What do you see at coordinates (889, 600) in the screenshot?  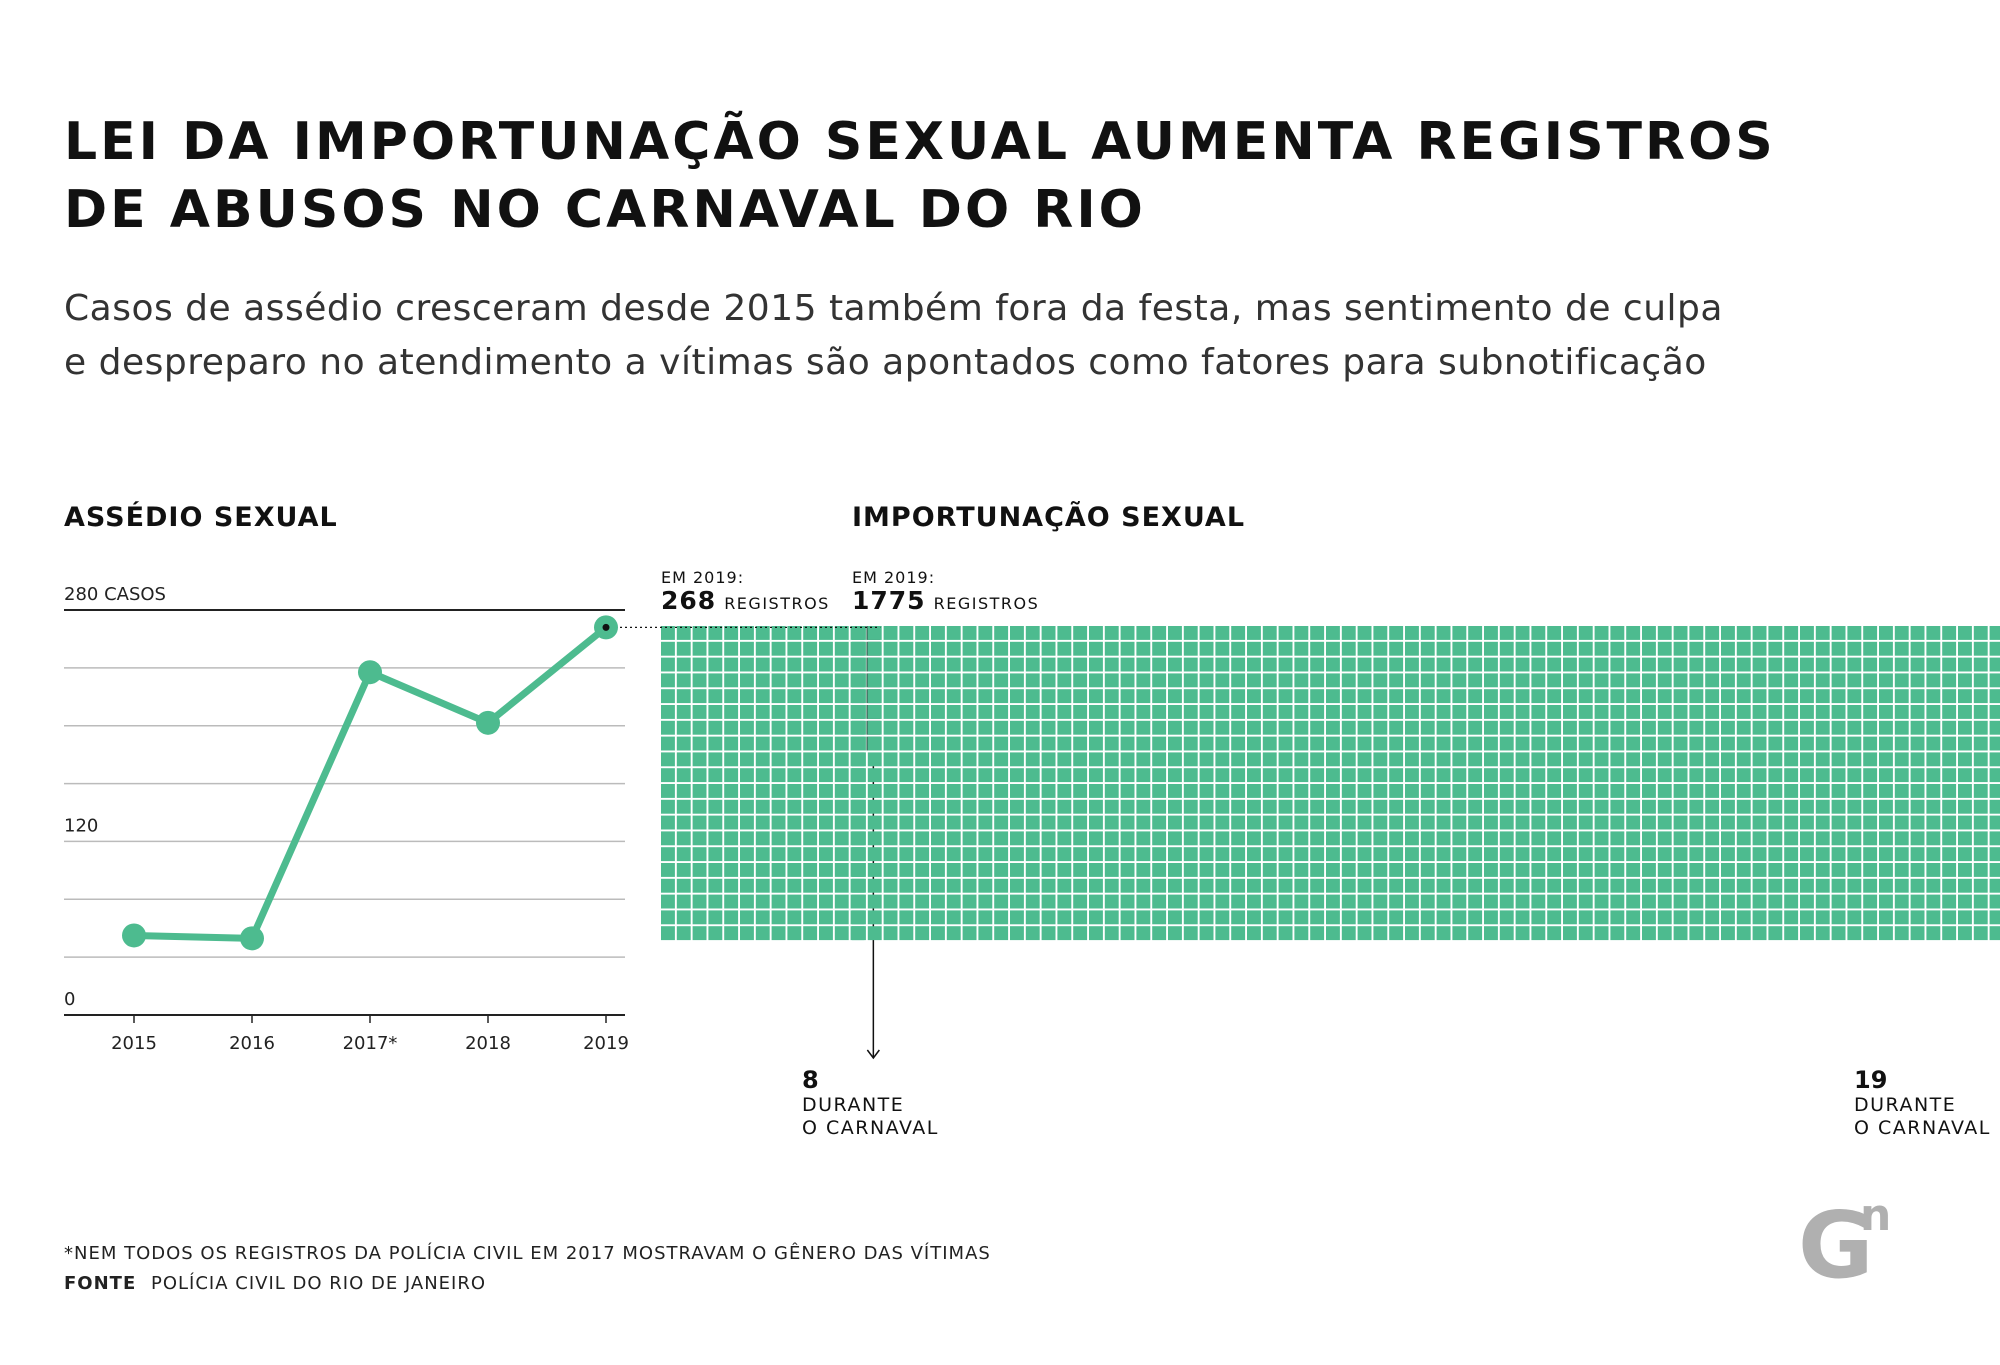 I see `waffle-b-total-value: 1775` at bounding box center [889, 600].